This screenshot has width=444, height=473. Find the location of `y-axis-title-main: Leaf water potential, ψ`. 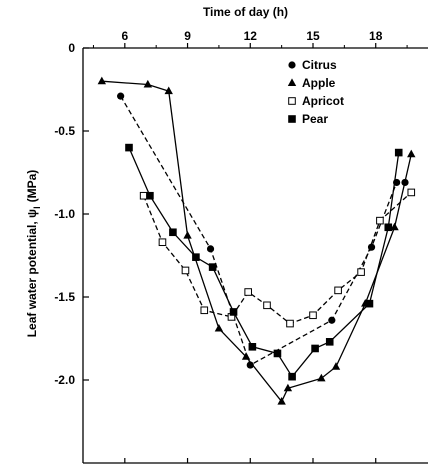

y-axis-title-main: Leaf water potential, ψ is located at coordinates (32, 273).